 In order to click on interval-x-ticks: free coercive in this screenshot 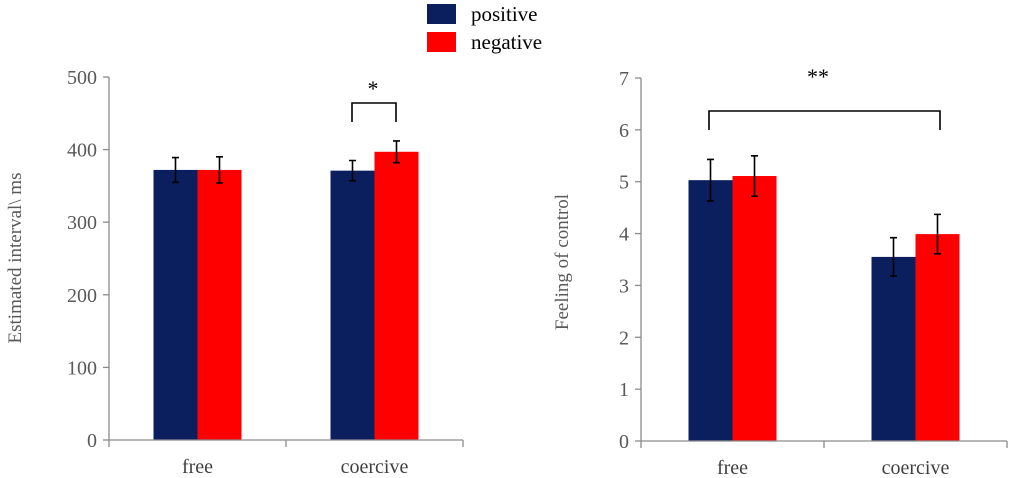, I will do `click(295, 467)`.